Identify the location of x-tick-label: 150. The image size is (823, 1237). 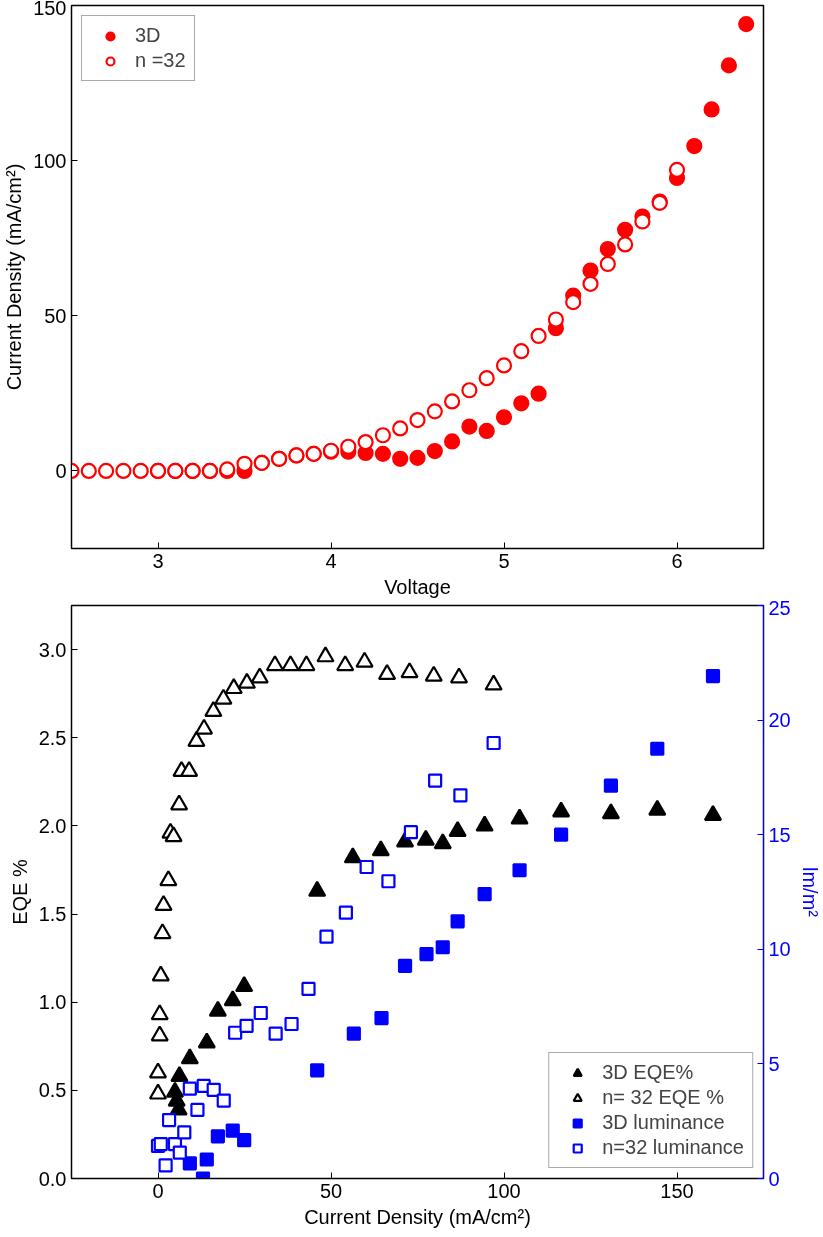
(677, 1190).